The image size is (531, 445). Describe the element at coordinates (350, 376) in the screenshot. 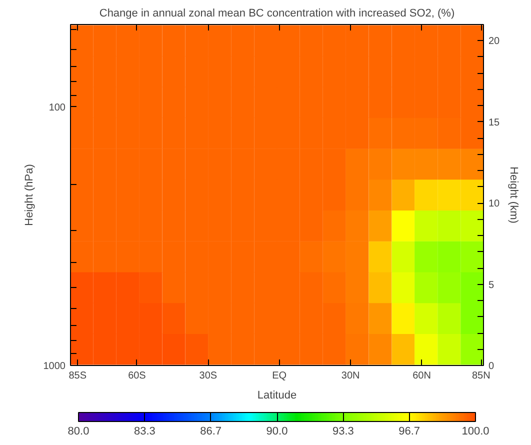

I see `x-tick-label: 30N` at that location.